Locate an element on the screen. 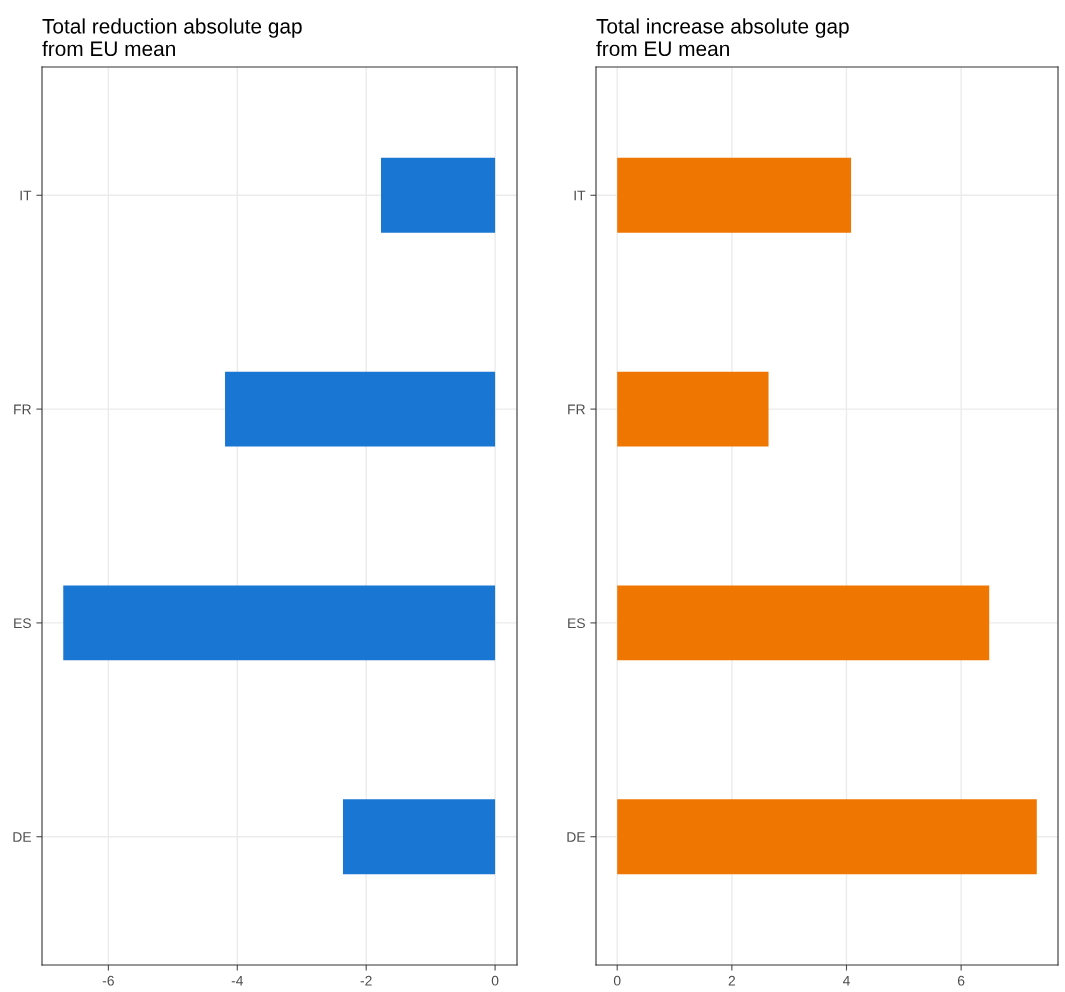 The image size is (1065, 992). chart-title: Total reduction absolute gap from EU mean is located at coordinates (172, 37).